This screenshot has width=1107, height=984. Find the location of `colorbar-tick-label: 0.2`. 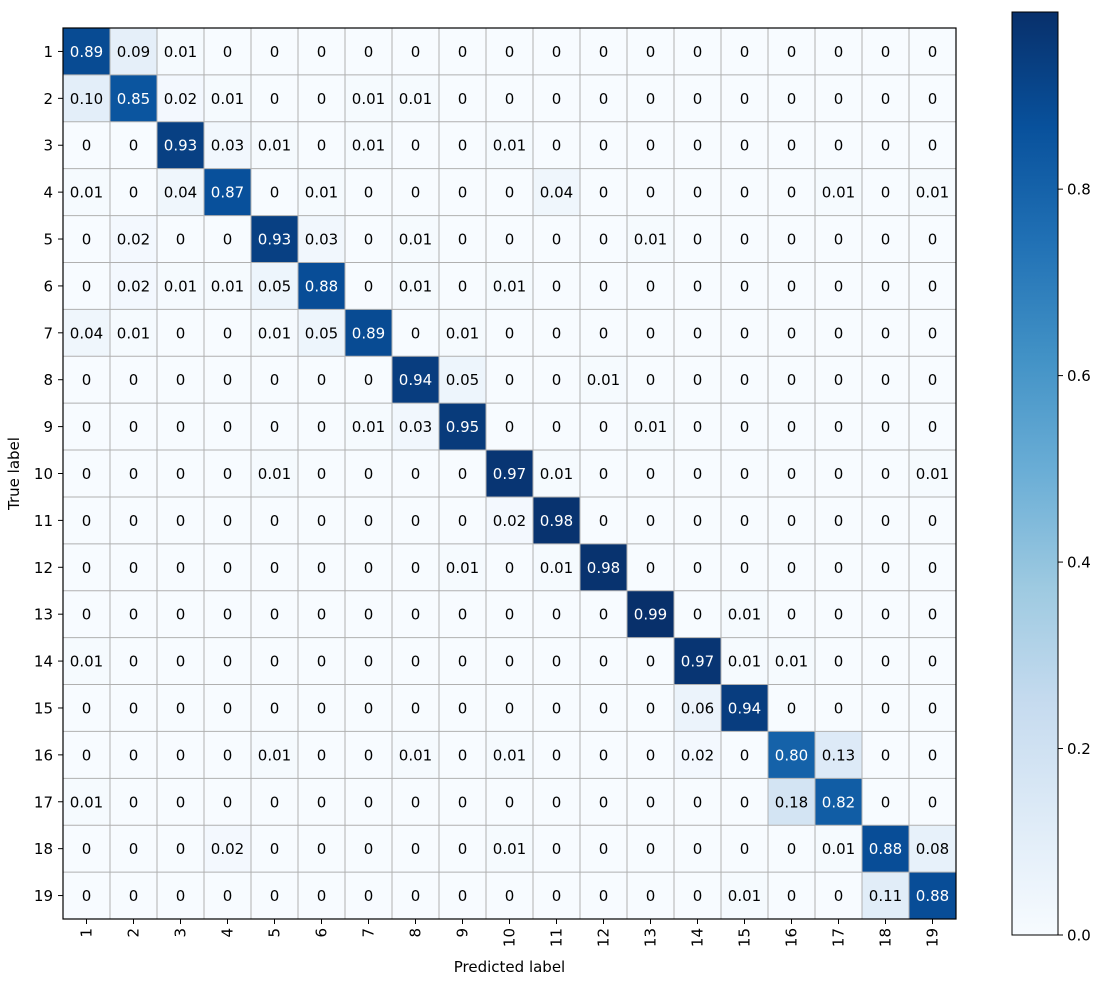

colorbar-tick-label: 0.2 is located at coordinates (1079, 749).